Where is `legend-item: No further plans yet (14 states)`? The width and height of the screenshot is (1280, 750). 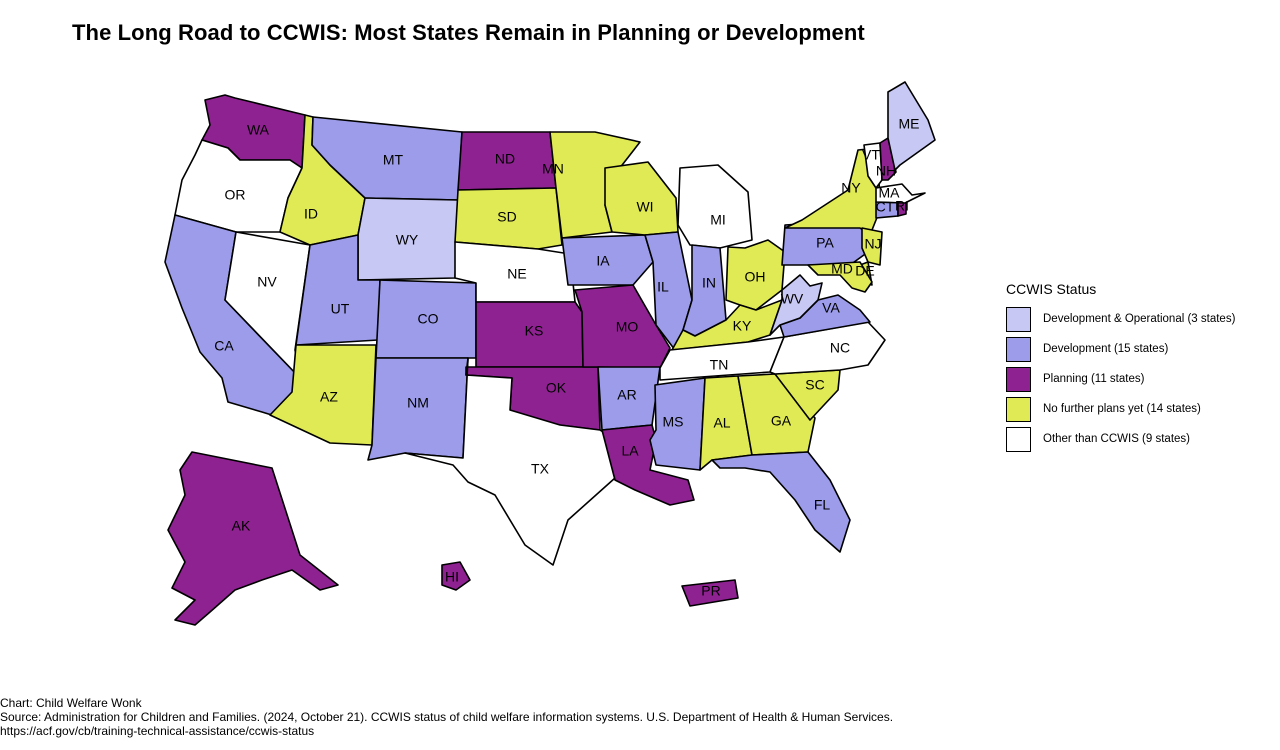
legend-item: No further plans yet (14 states) is located at coordinates (1120, 409).